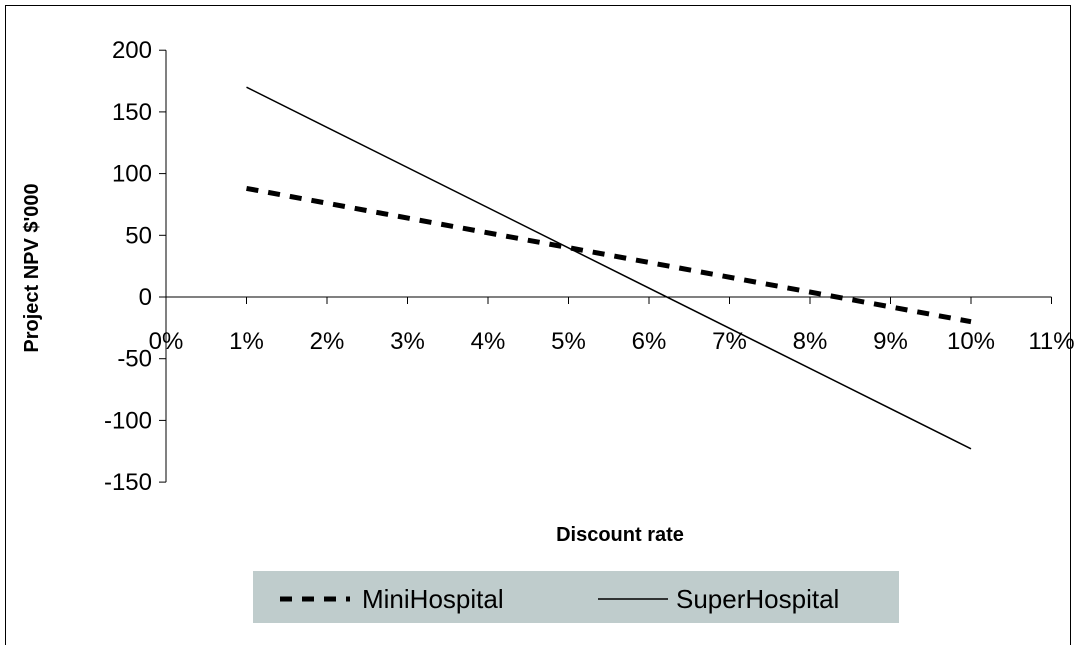  Describe the element at coordinates (620, 535) in the screenshot. I see `x-axis-title: Discount rate` at that location.